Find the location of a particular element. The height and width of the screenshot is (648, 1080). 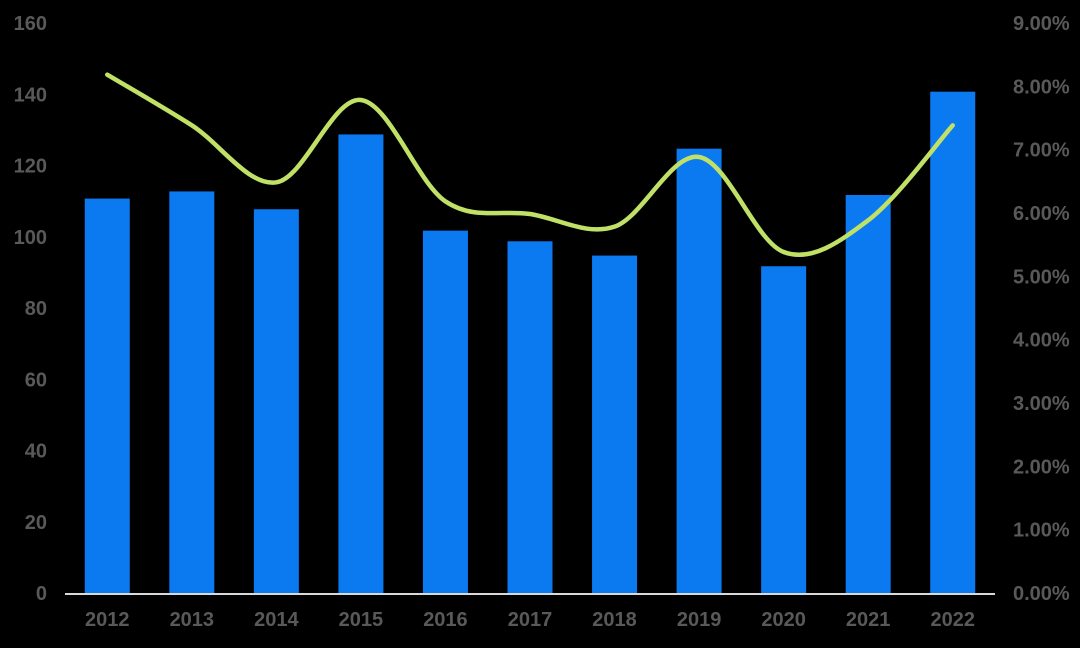

left-axis-tick-label: 160 is located at coordinates (30, 24).